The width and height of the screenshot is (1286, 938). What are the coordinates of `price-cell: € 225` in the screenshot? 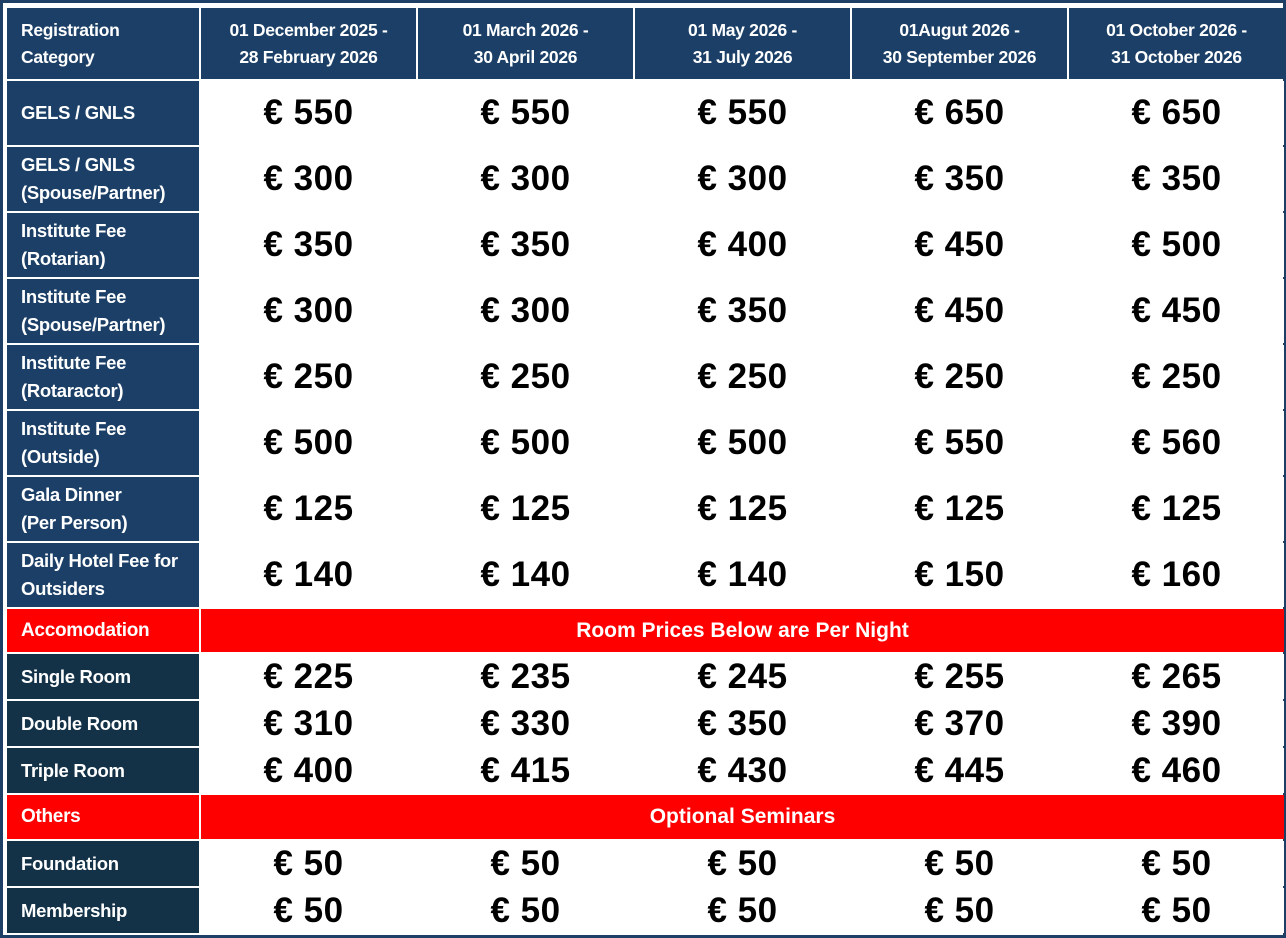 It's located at (308, 676).